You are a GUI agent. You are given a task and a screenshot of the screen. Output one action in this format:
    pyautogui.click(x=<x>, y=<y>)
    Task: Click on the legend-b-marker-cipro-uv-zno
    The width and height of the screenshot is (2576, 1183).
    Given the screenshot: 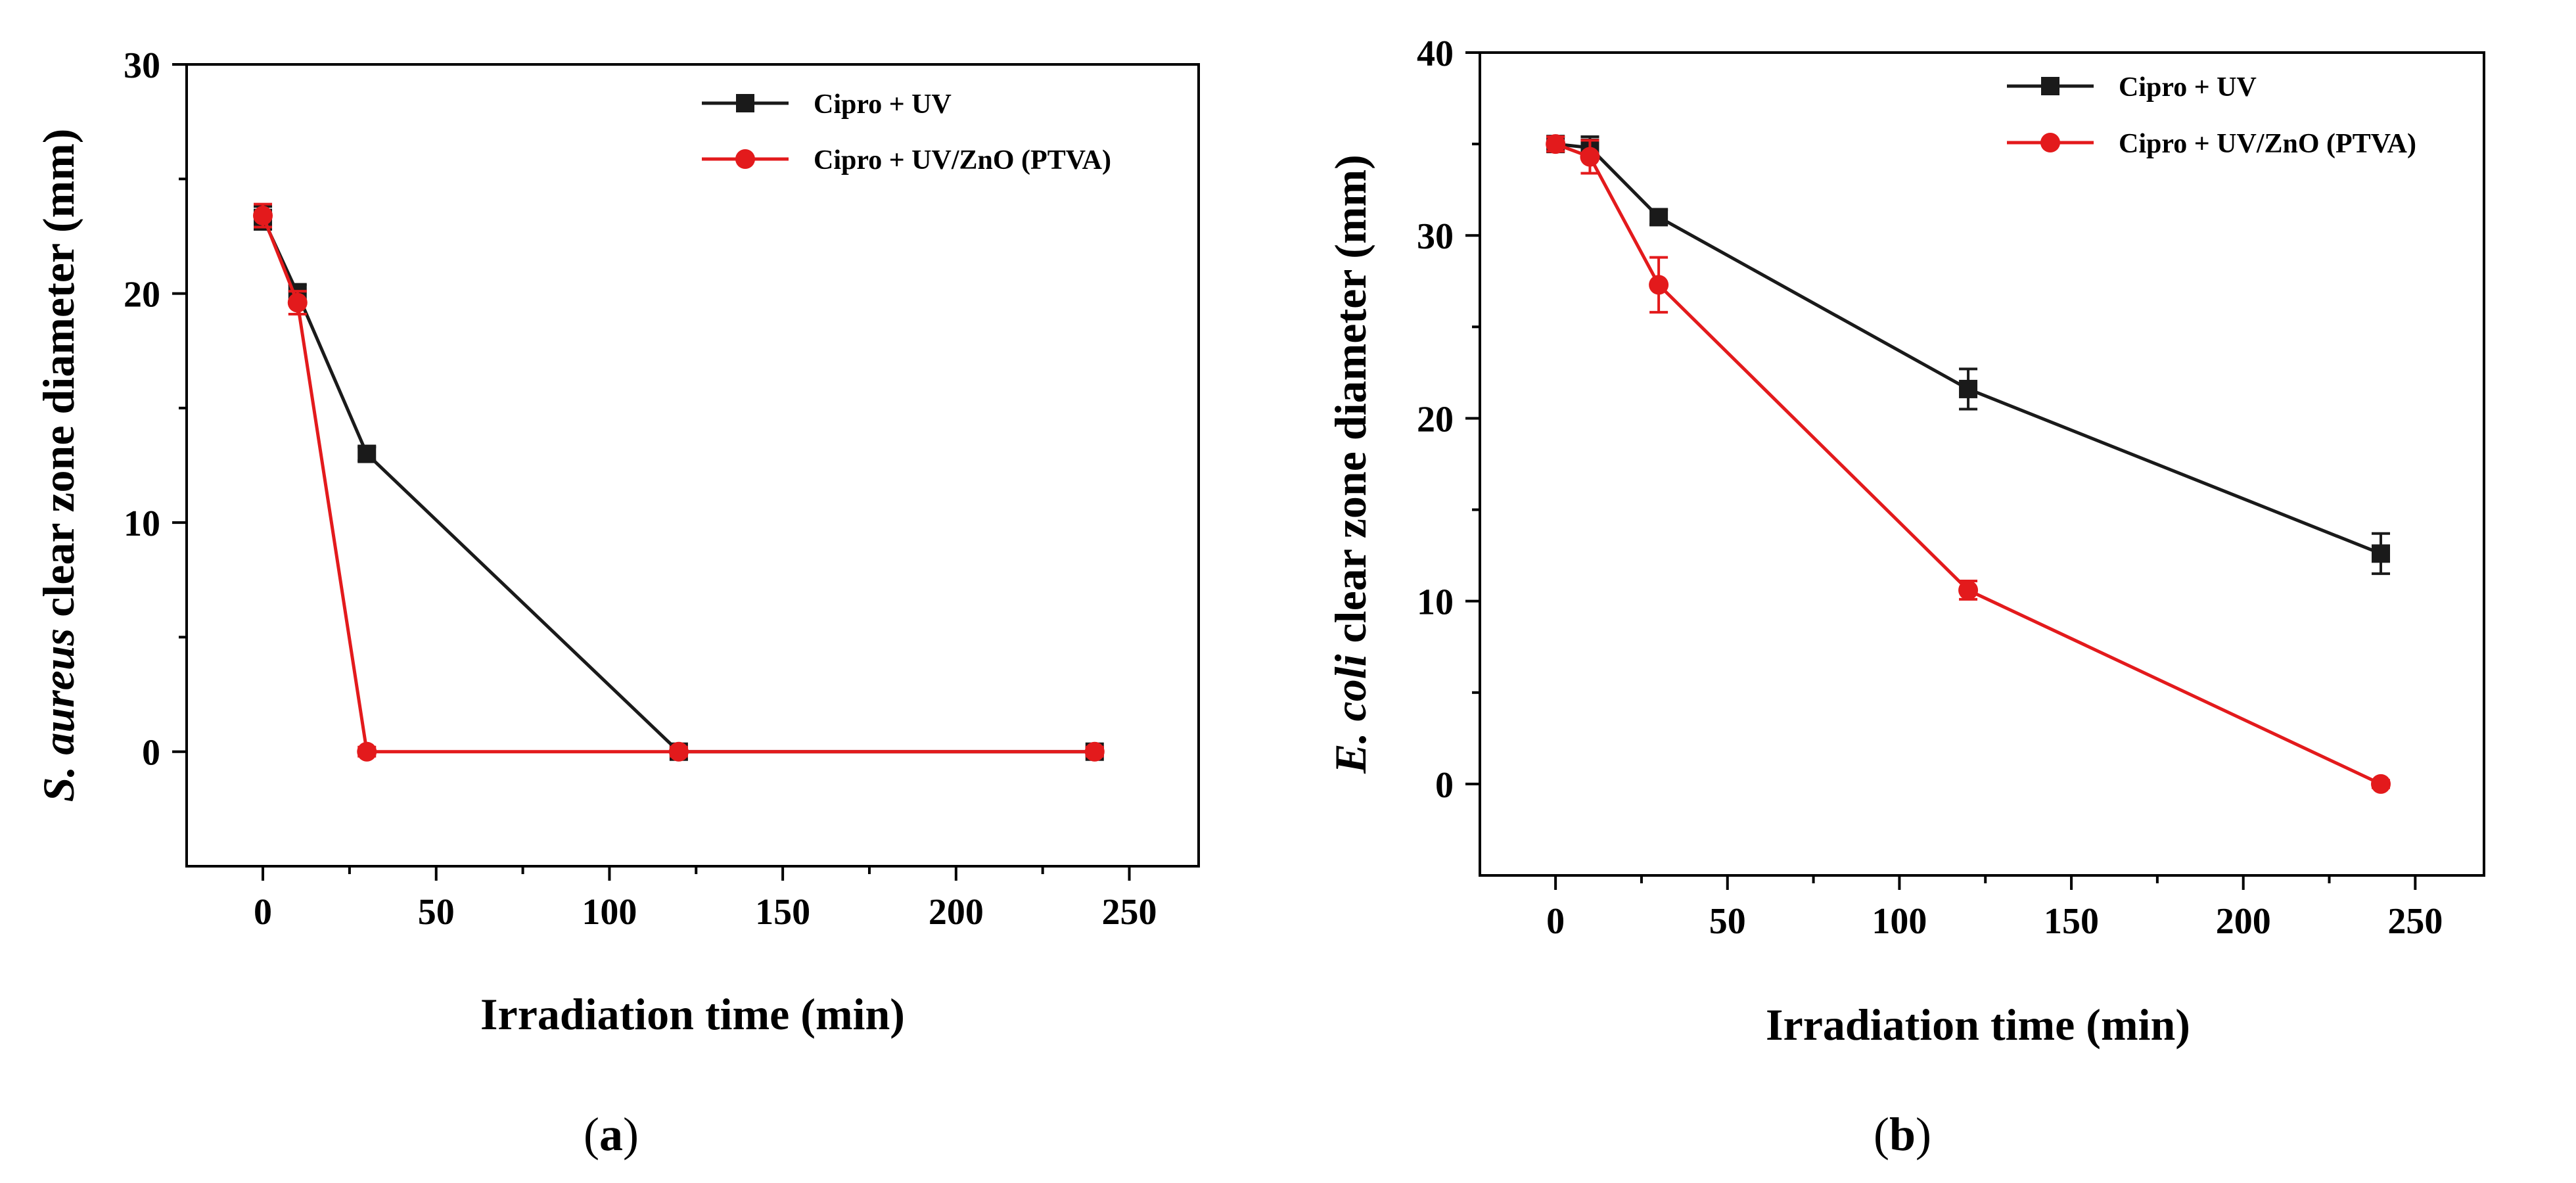 What is the action you would take?
    pyautogui.click(x=2050, y=142)
    